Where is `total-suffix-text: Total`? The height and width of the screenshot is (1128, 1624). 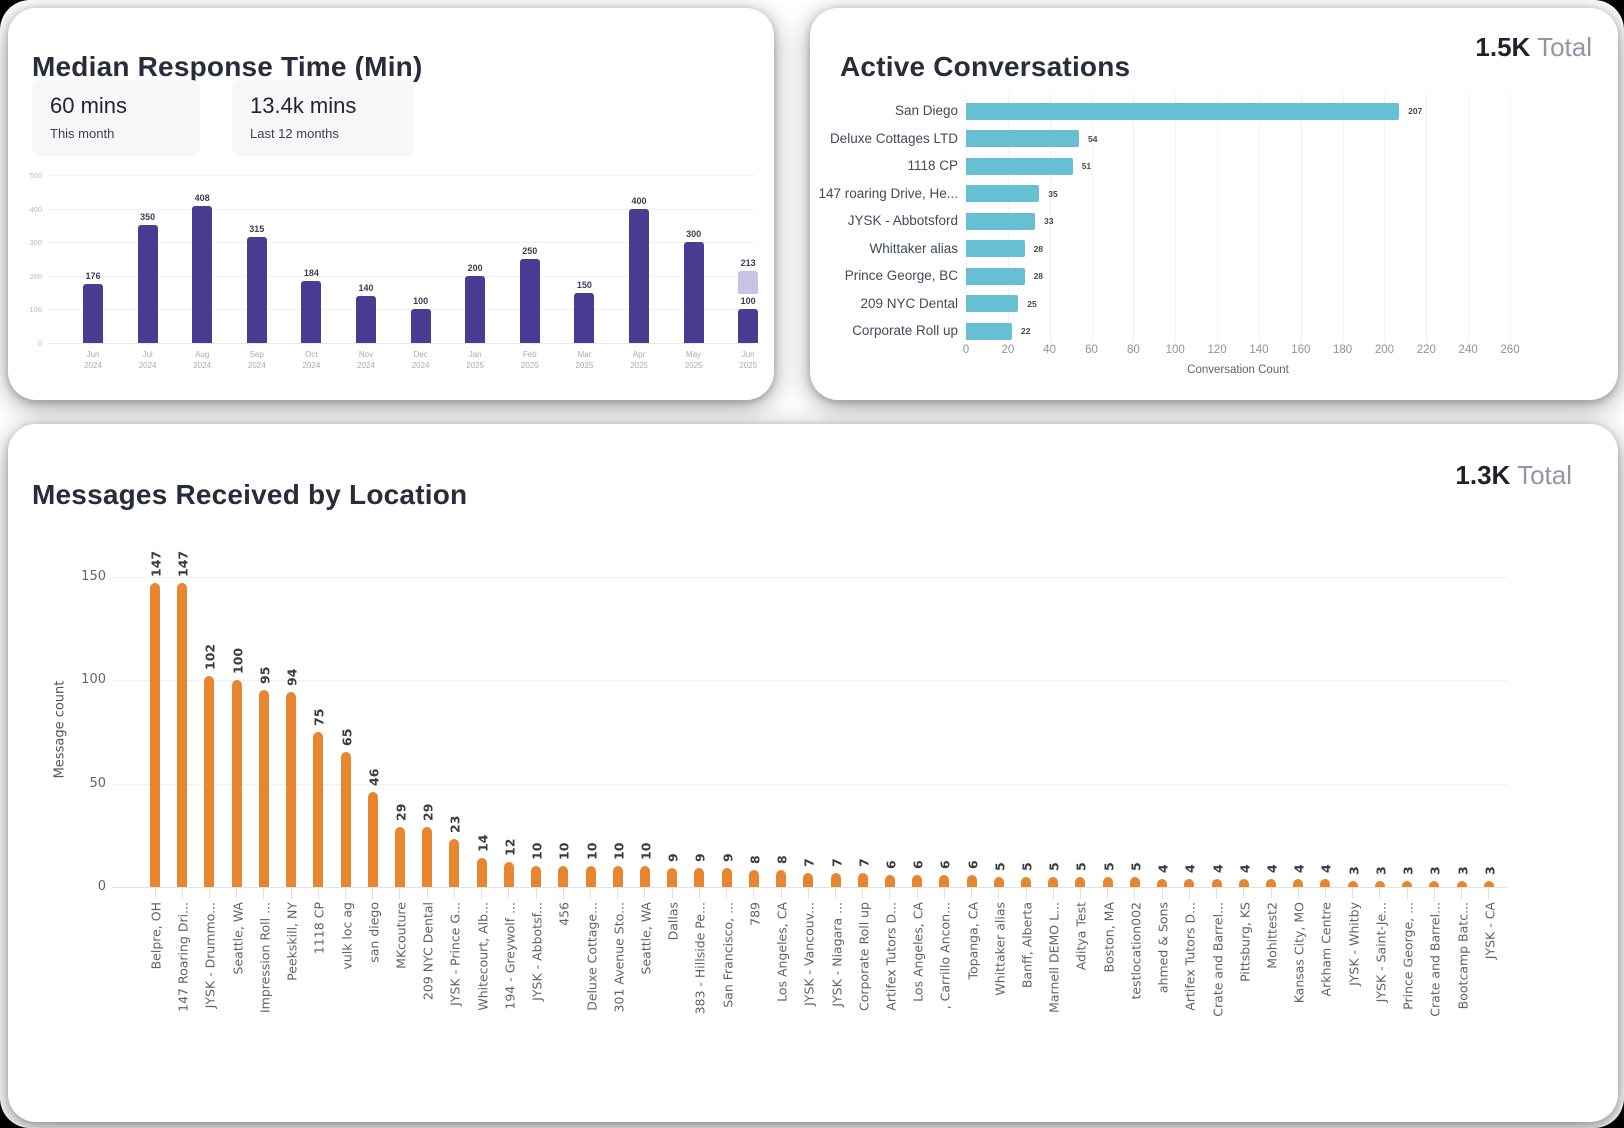 total-suffix-text: Total is located at coordinates (1564, 47).